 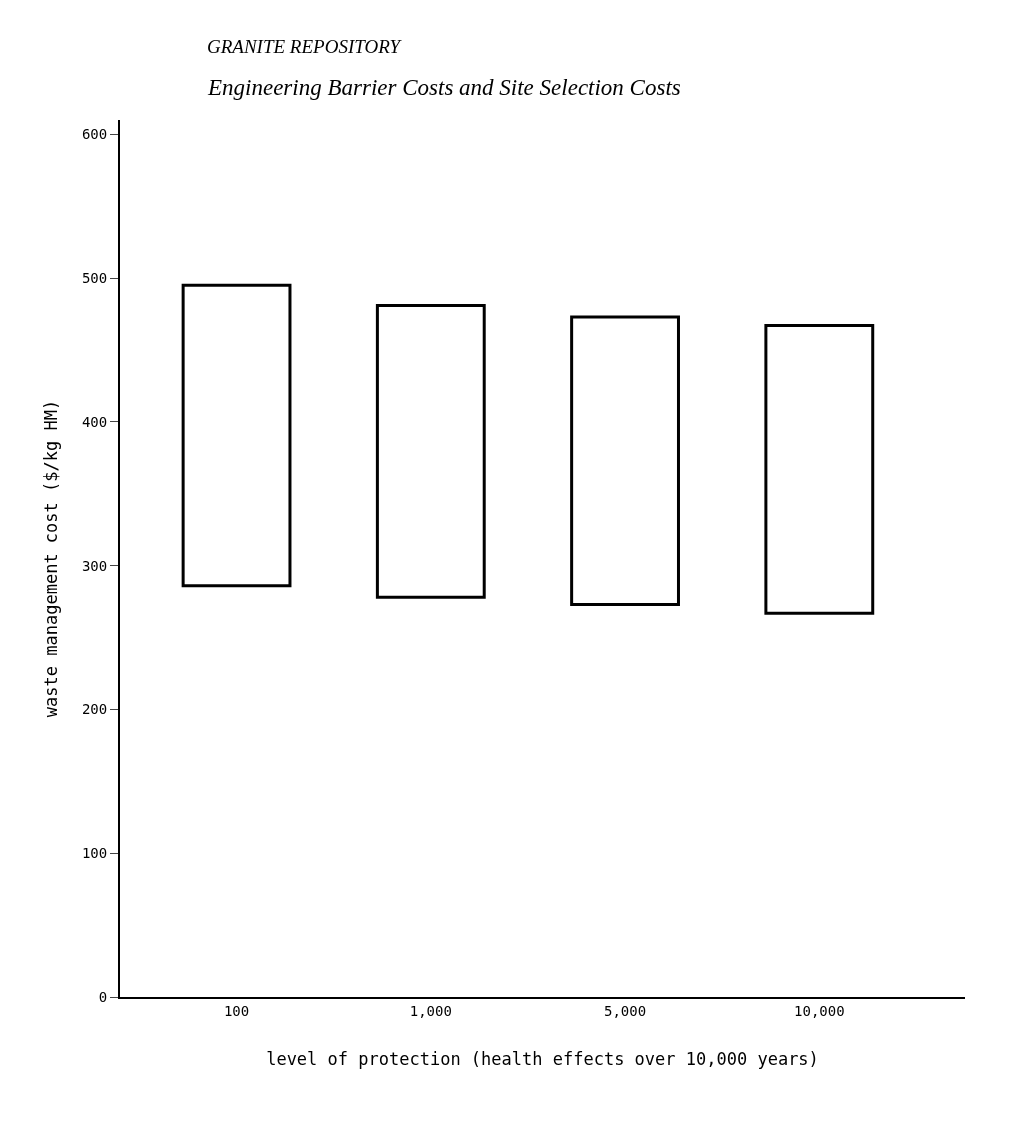 What do you see at coordinates (819, 1010) in the screenshot?
I see `x-tick-label: 10,000` at bounding box center [819, 1010].